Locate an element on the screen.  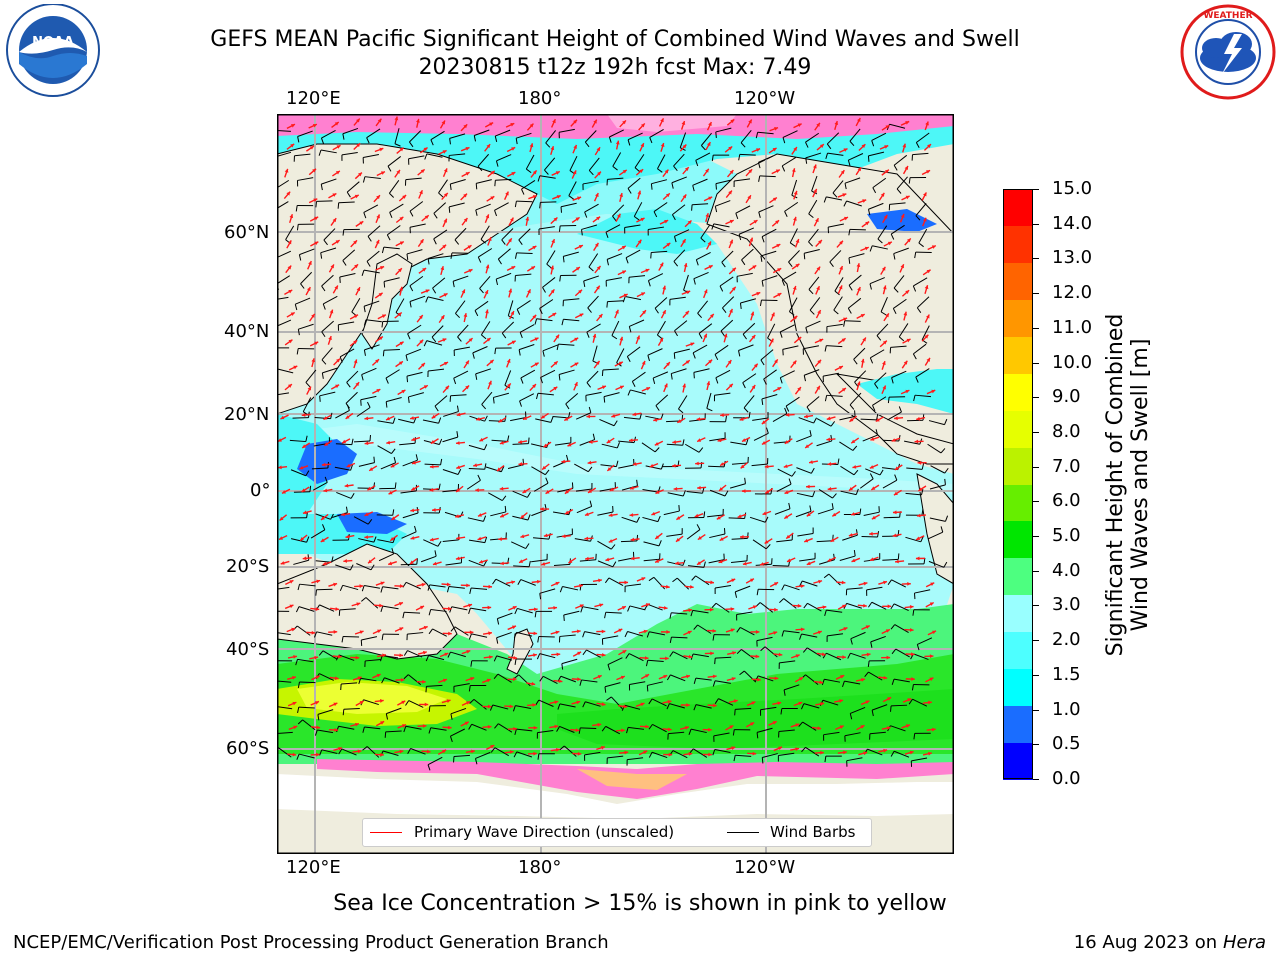
colorbar-tick-label: 14.0 is located at coordinates (1072, 223).